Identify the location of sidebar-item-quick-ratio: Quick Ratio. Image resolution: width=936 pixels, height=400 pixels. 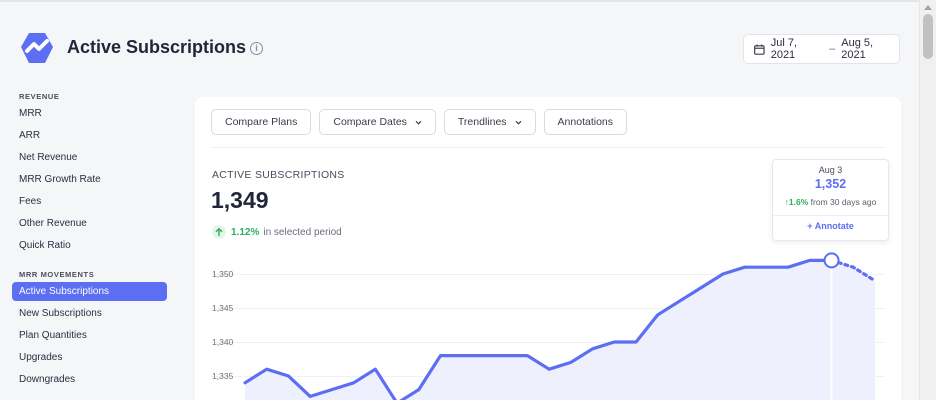
(45, 245).